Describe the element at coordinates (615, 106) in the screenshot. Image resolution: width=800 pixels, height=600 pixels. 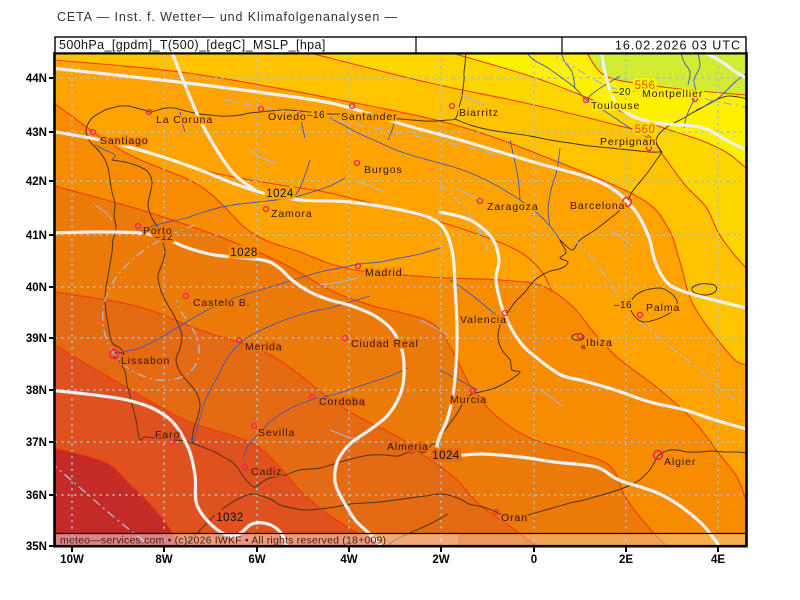
I see `svg-text: Toulouse` at that location.